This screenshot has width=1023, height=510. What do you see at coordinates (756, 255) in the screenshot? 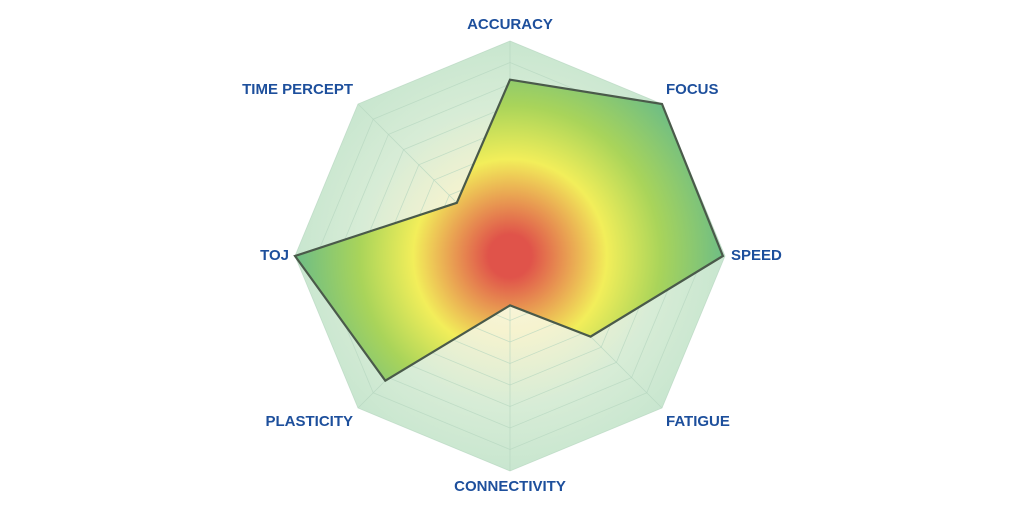
I see `axis-label-speed: SPEED` at bounding box center [756, 255].